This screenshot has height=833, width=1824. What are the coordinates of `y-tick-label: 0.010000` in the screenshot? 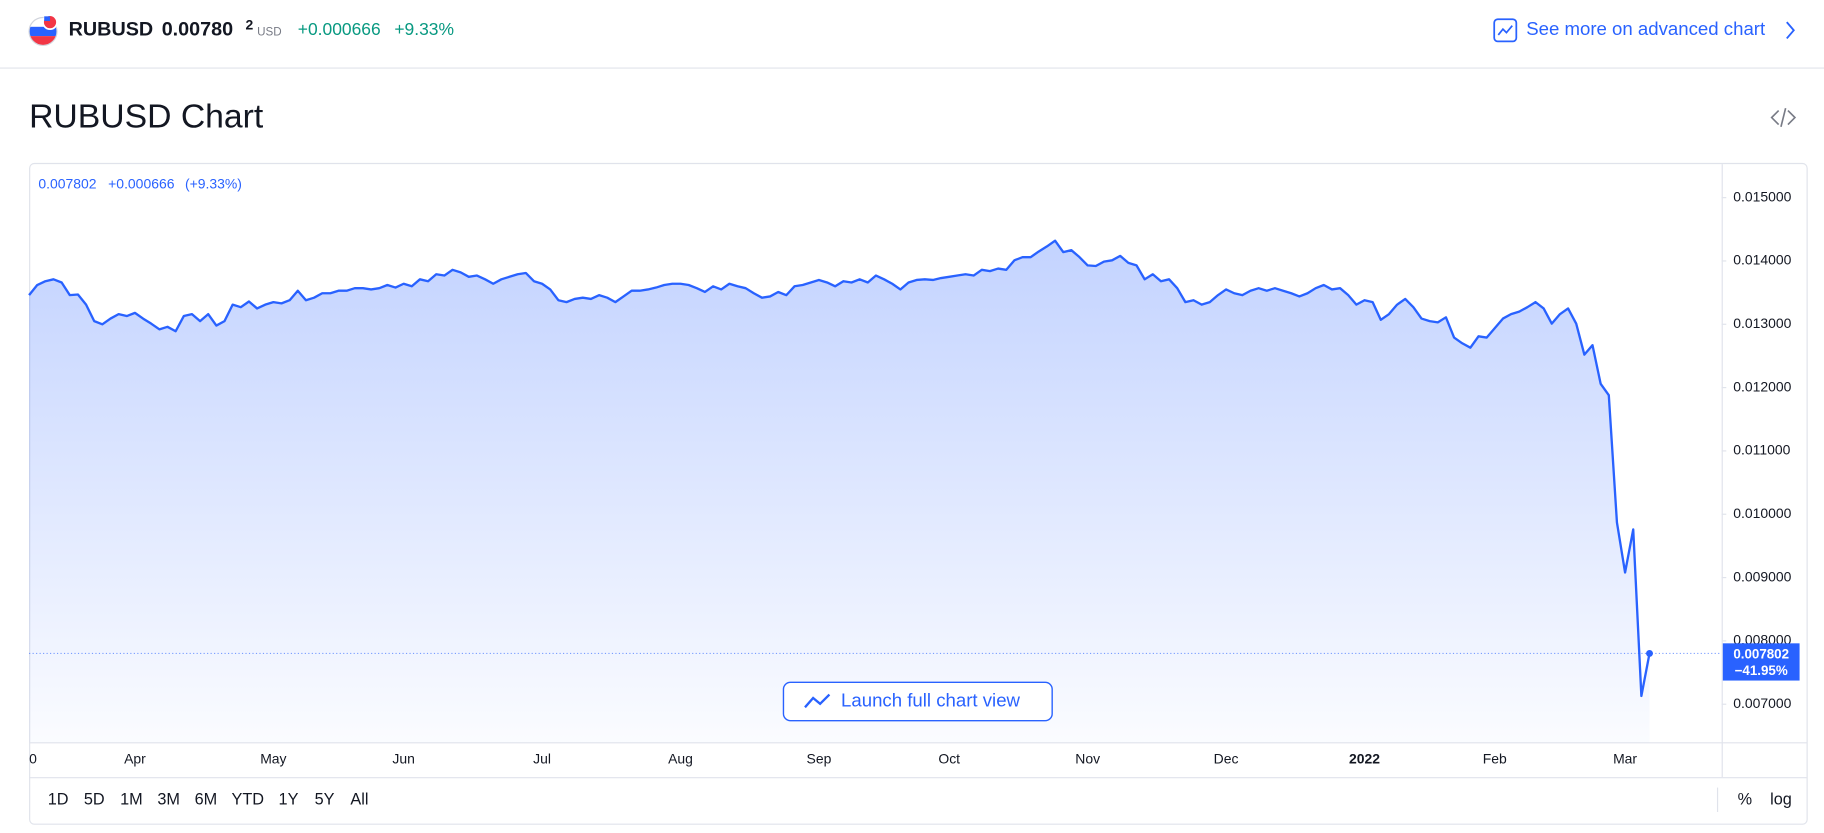 It's located at (1762, 513).